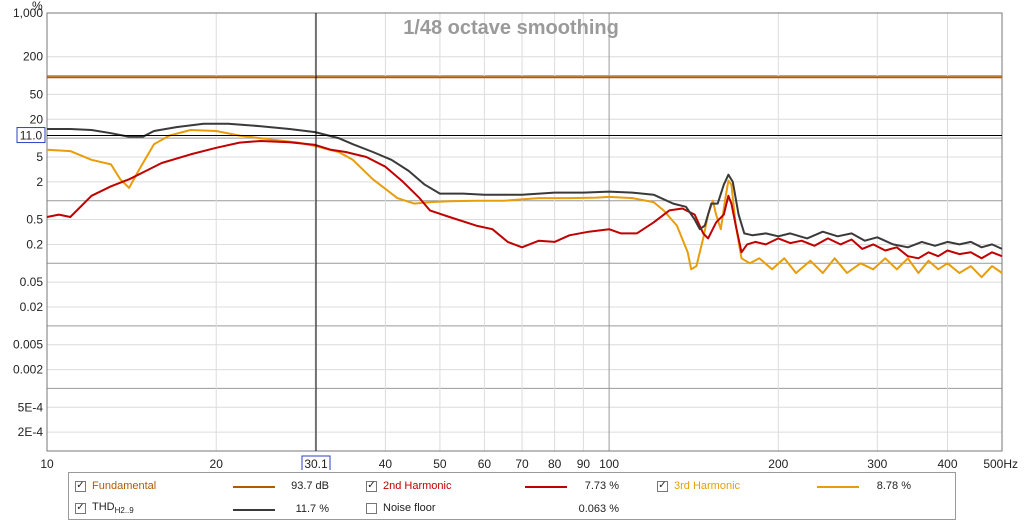 The width and height of the screenshot is (1024, 523). What do you see at coordinates (948, 463) in the screenshot?
I see `x-tick-label: 400` at bounding box center [948, 463].